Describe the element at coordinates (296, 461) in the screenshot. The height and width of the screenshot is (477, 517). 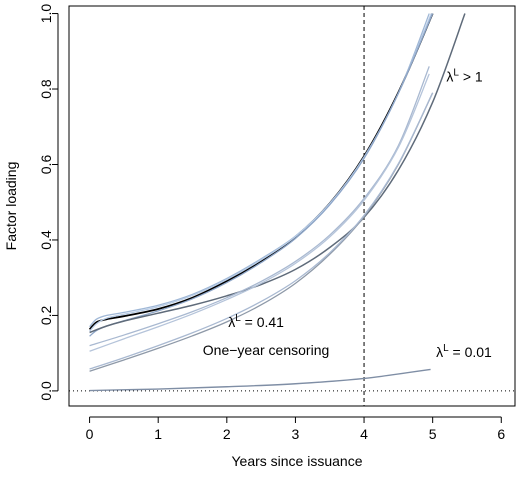
I see `x-axis-label: Years since issuance` at that location.